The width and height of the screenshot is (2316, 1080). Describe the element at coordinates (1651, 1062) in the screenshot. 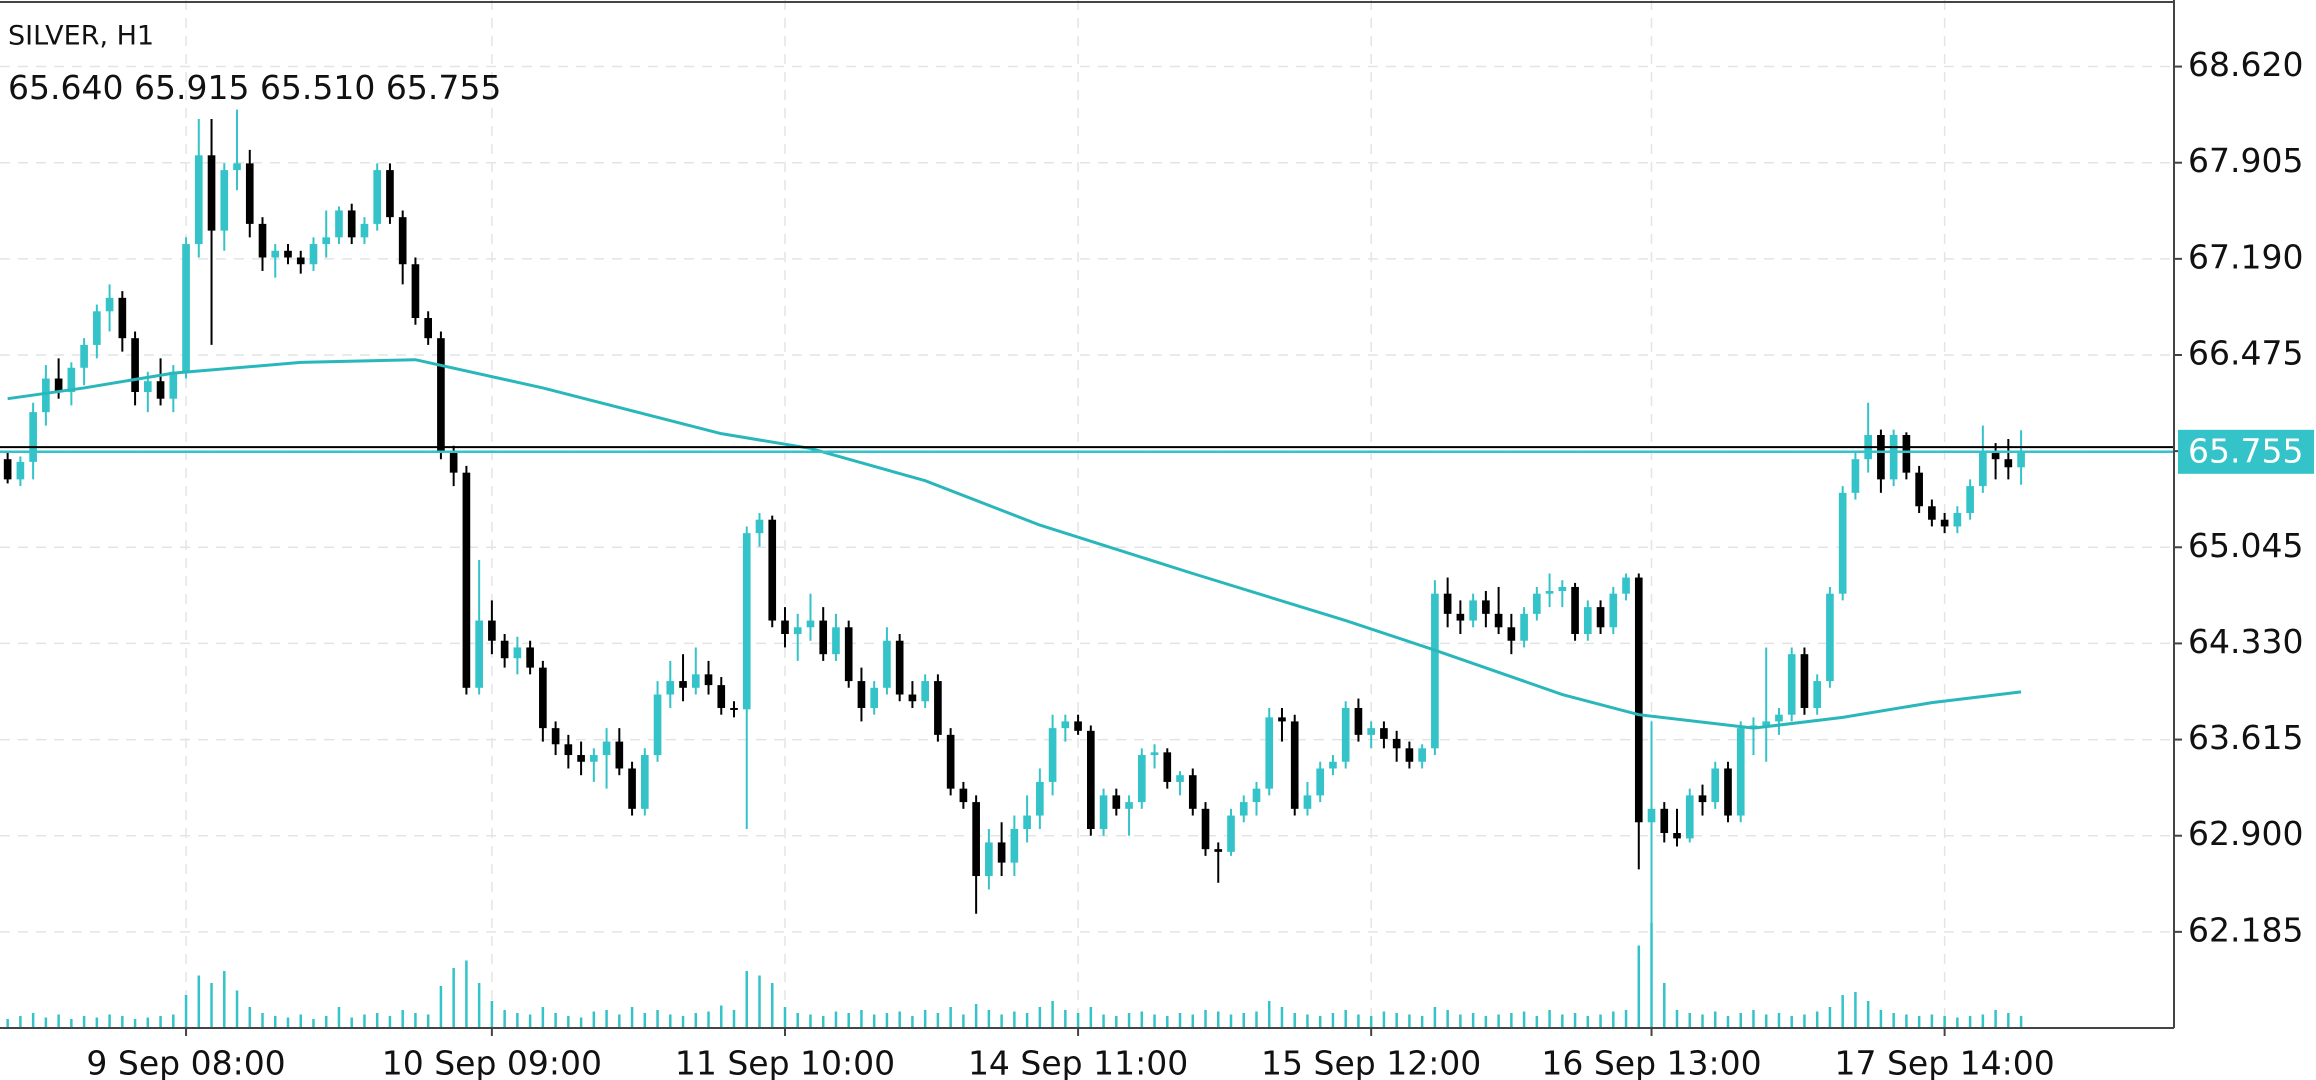

I see `x-tick-label: 16 Sep 13:00` at that location.